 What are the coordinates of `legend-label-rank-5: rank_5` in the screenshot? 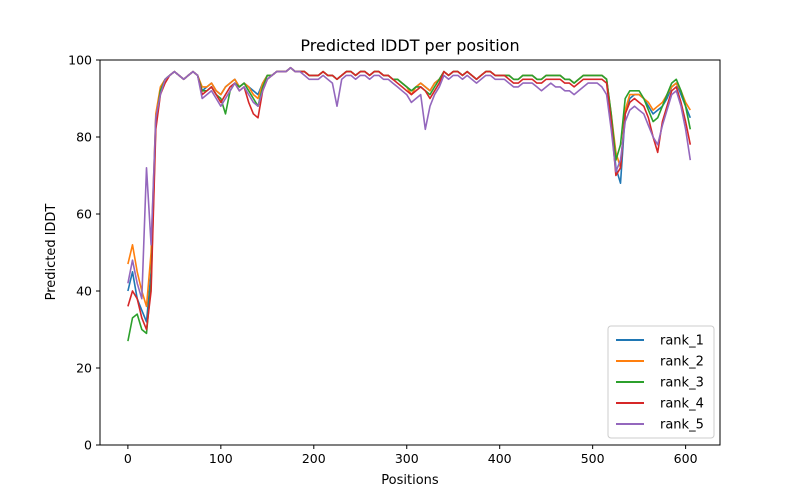 It's located at (682, 425).